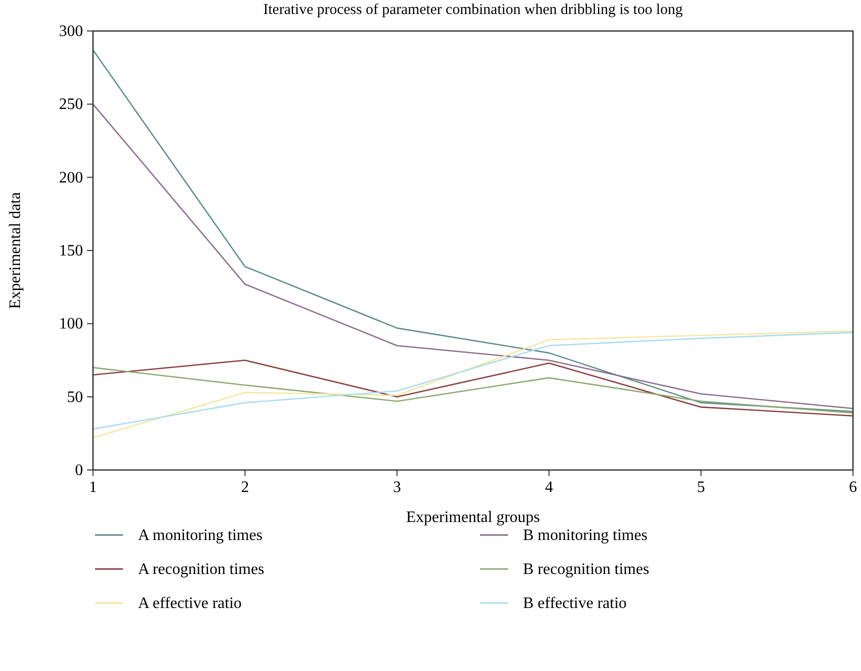 Image resolution: width=861 pixels, height=671 pixels. What do you see at coordinates (93, 487) in the screenshot?
I see `x-tick-label: 1` at bounding box center [93, 487].